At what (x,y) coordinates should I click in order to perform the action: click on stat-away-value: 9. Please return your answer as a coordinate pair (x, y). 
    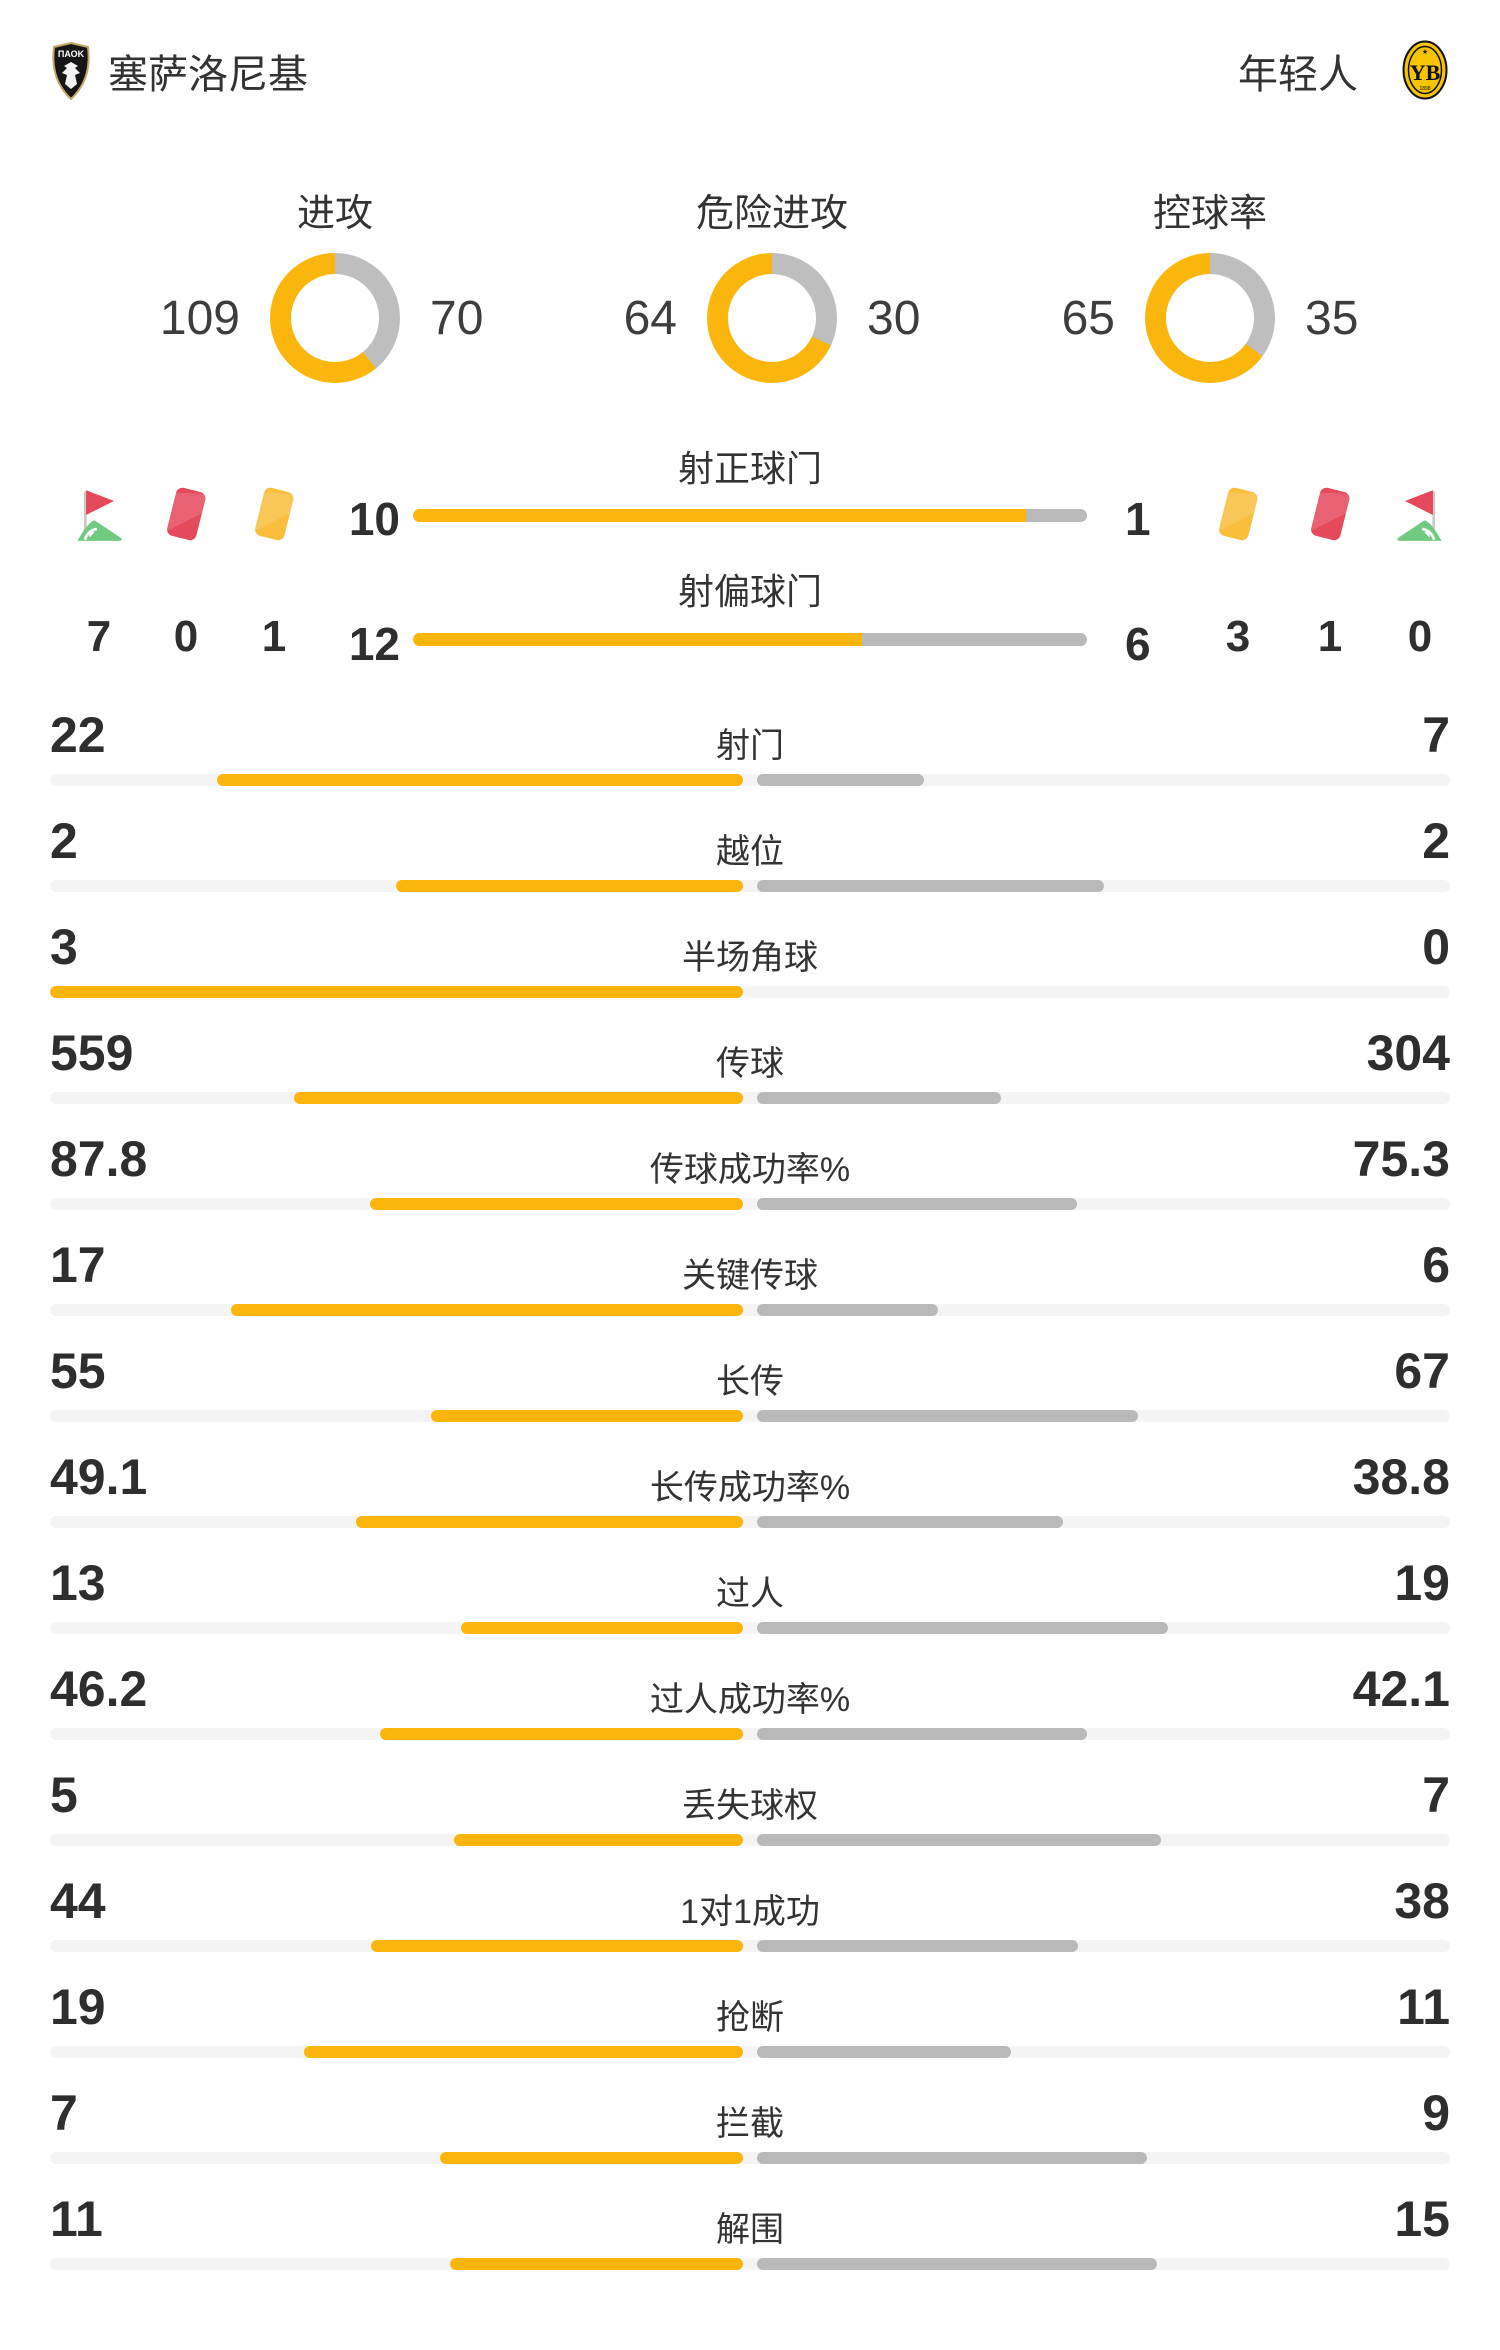
    Looking at the image, I should click on (1436, 2113).